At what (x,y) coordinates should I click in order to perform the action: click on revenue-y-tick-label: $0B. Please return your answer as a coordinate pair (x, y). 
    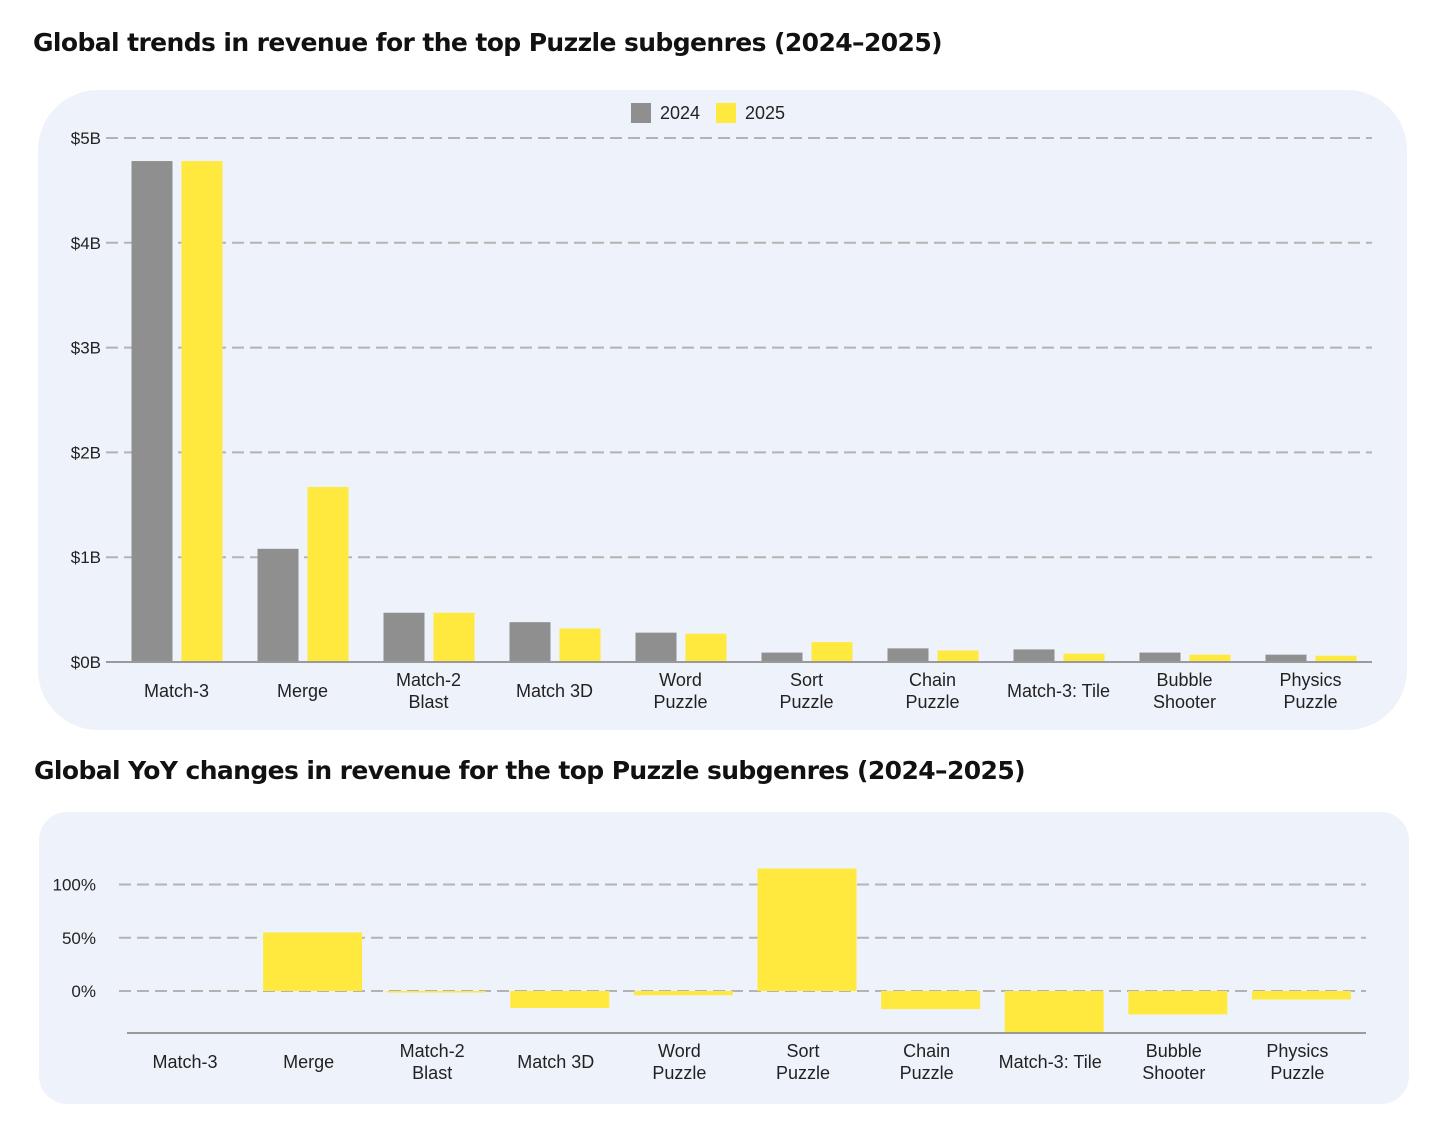
    Looking at the image, I should click on (86, 662).